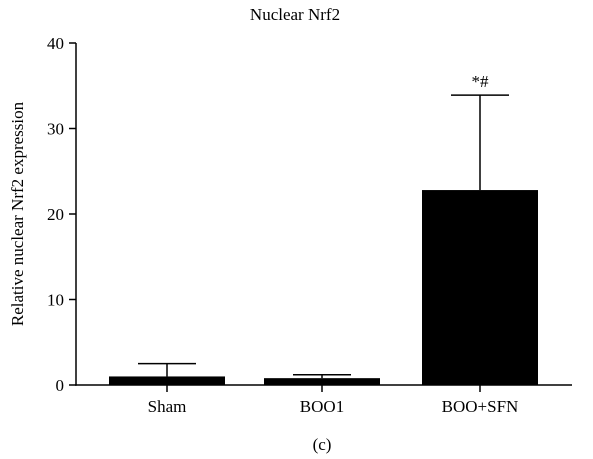  I want to click on y-axis-ticks: 0 10 20 30 40, so click(61, 214).